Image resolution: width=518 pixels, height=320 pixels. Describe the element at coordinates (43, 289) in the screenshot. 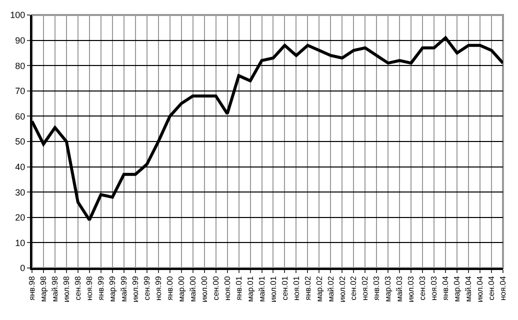

I see `x-tick-label: мар.98` at that location.